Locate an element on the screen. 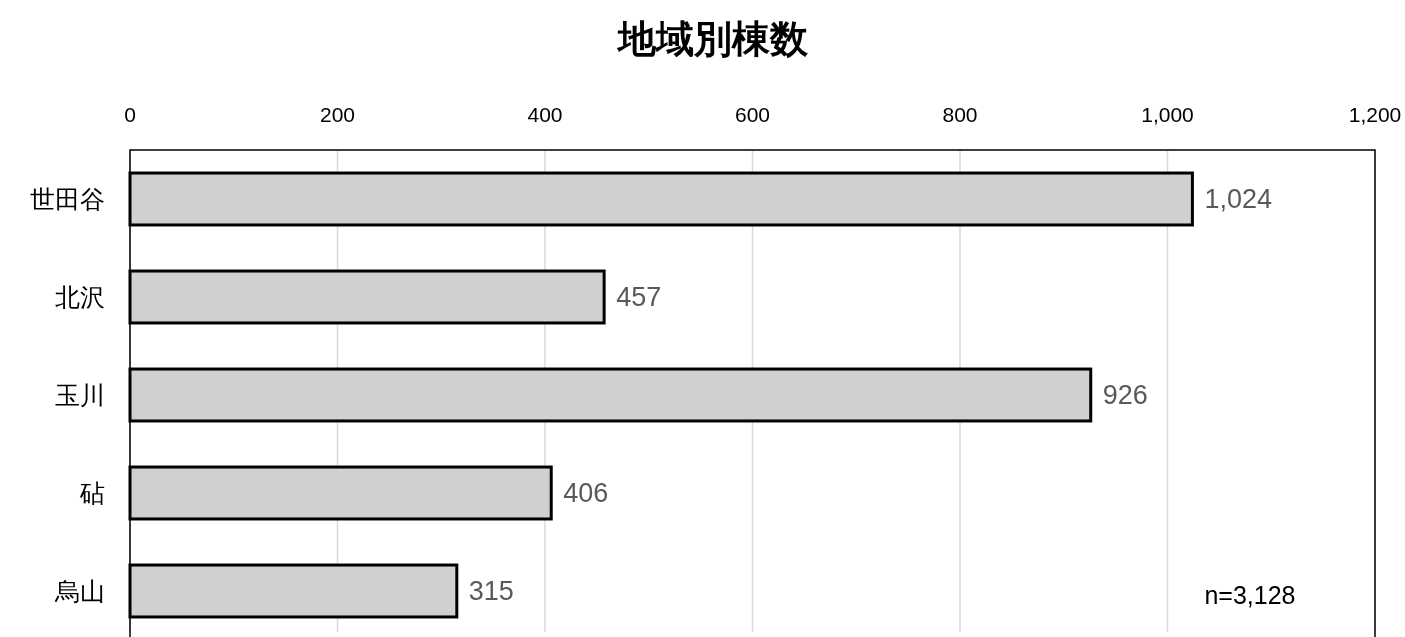 The height and width of the screenshot is (637, 1405). x-tick-label: 1,200 is located at coordinates (1375, 114).